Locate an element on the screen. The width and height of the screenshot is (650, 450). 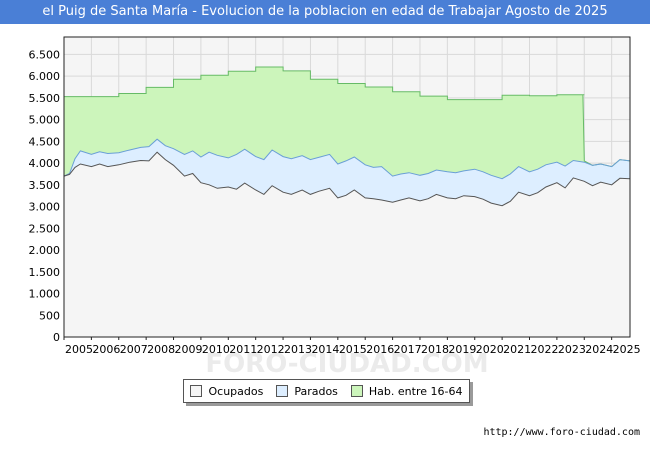
y-tick-label: 500 is located at coordinates (49, 315).